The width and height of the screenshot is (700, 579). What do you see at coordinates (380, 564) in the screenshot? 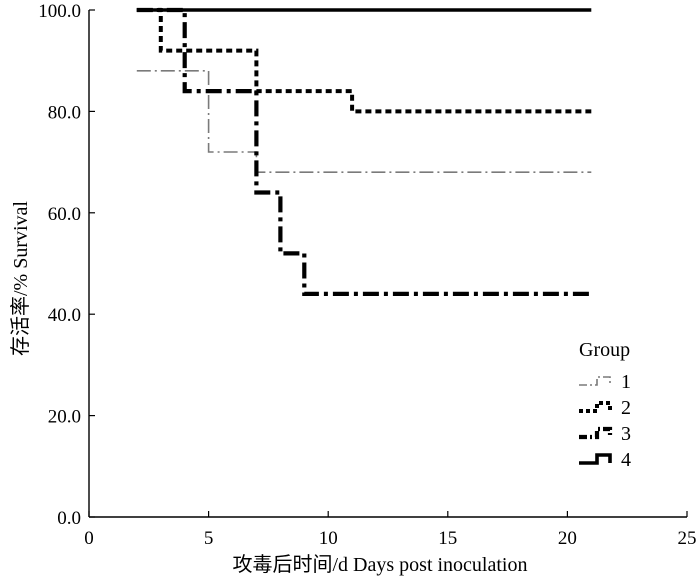
I see `x-axis-title: 攻毒后时间/d Days post inoculation` at bounding box center [380, 564].